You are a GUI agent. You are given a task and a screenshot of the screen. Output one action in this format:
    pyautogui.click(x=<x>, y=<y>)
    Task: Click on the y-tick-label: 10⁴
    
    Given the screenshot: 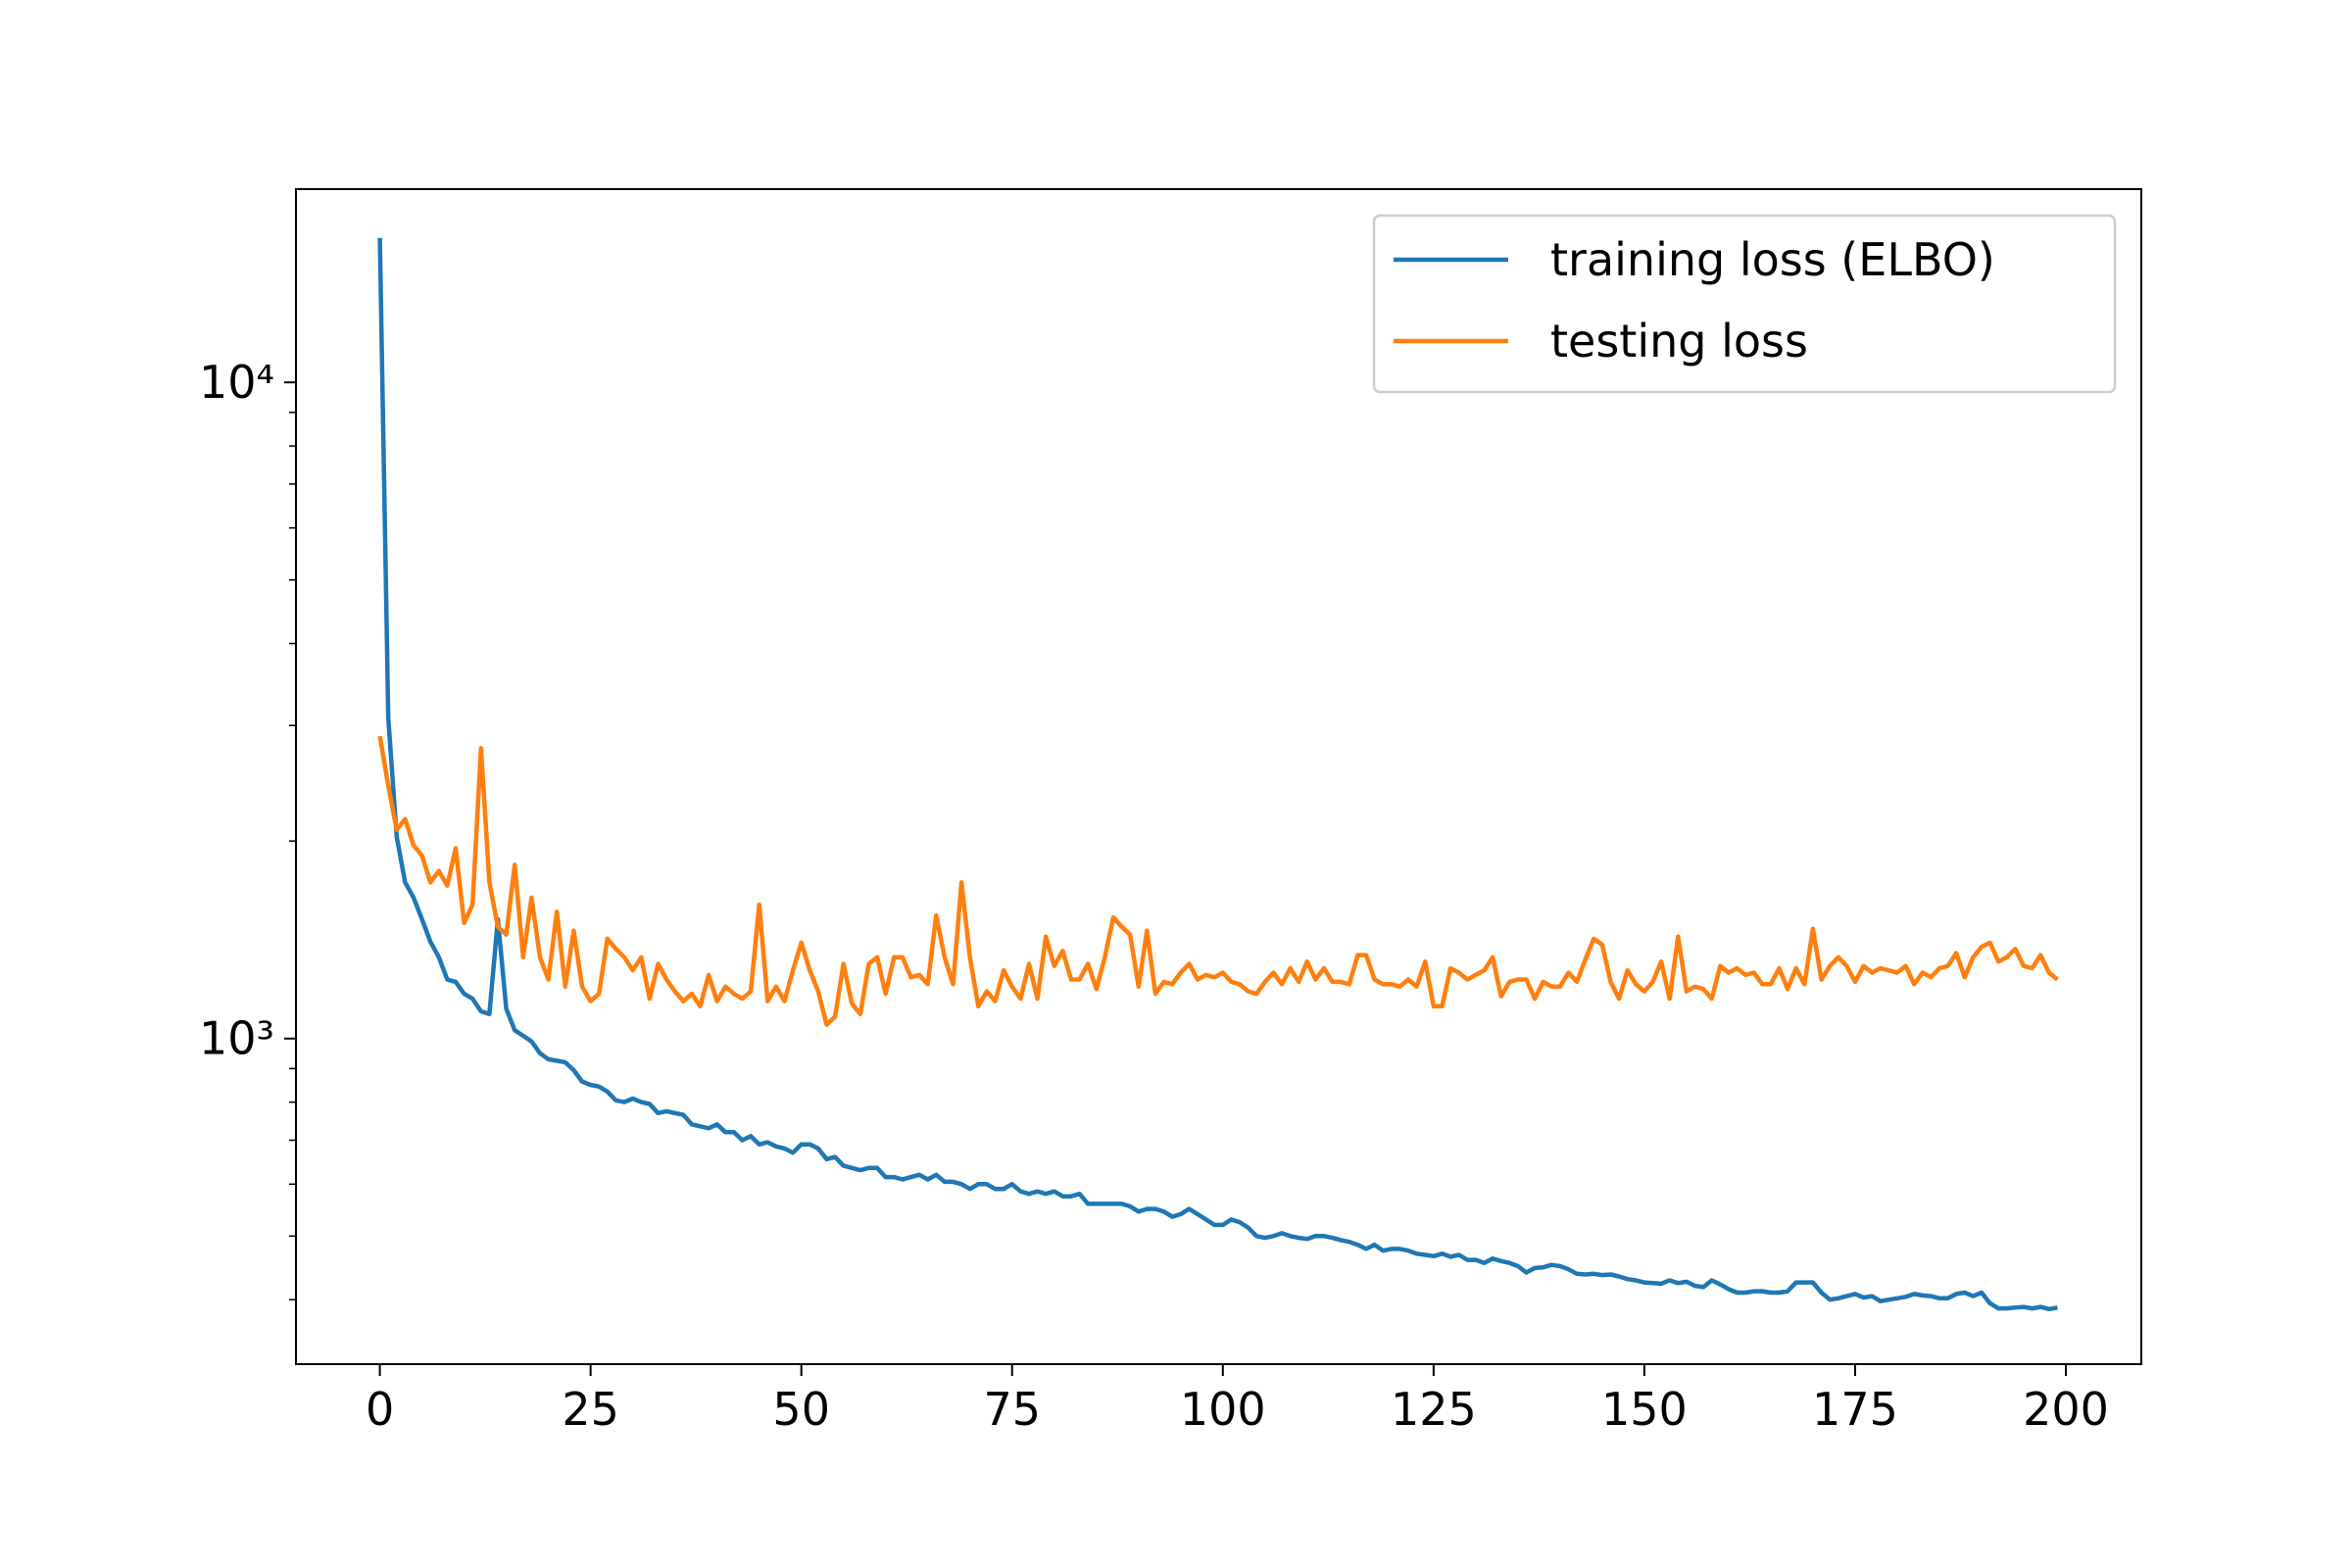 What is the action you would take?
    pyautogui.click(x=236, y=382)
    